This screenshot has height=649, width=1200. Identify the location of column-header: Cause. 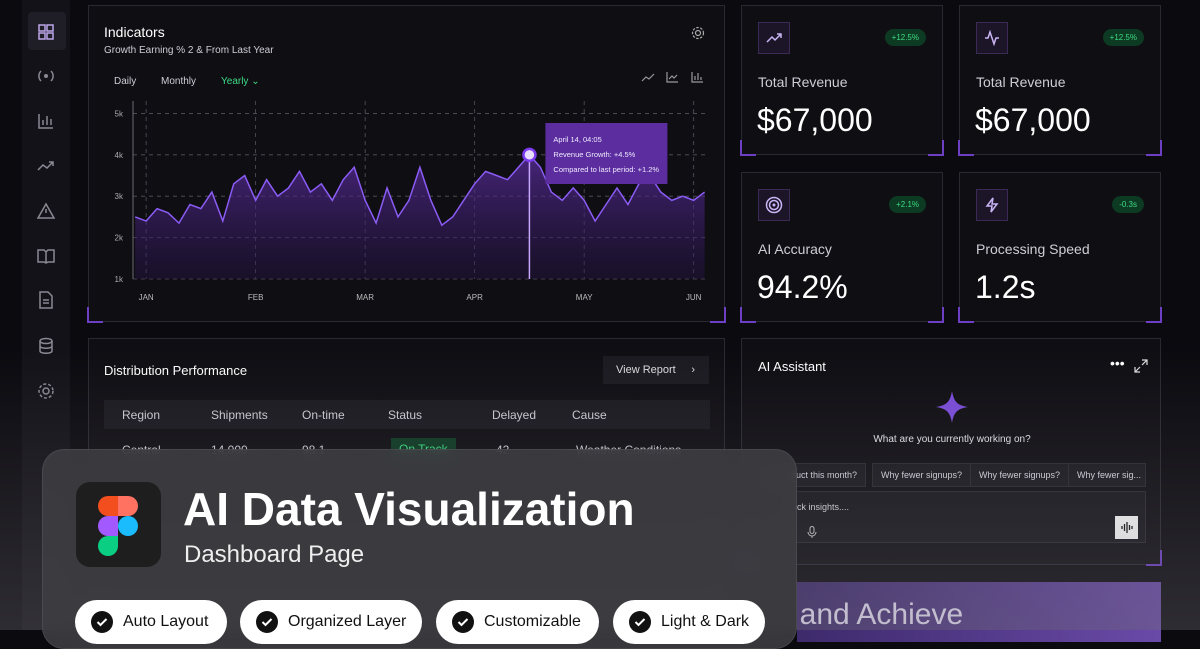
(589, 415).